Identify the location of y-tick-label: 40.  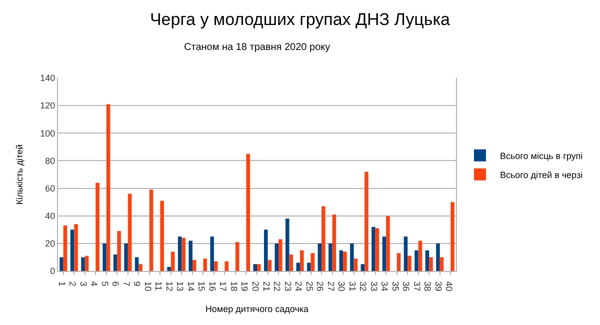
(50, 216).